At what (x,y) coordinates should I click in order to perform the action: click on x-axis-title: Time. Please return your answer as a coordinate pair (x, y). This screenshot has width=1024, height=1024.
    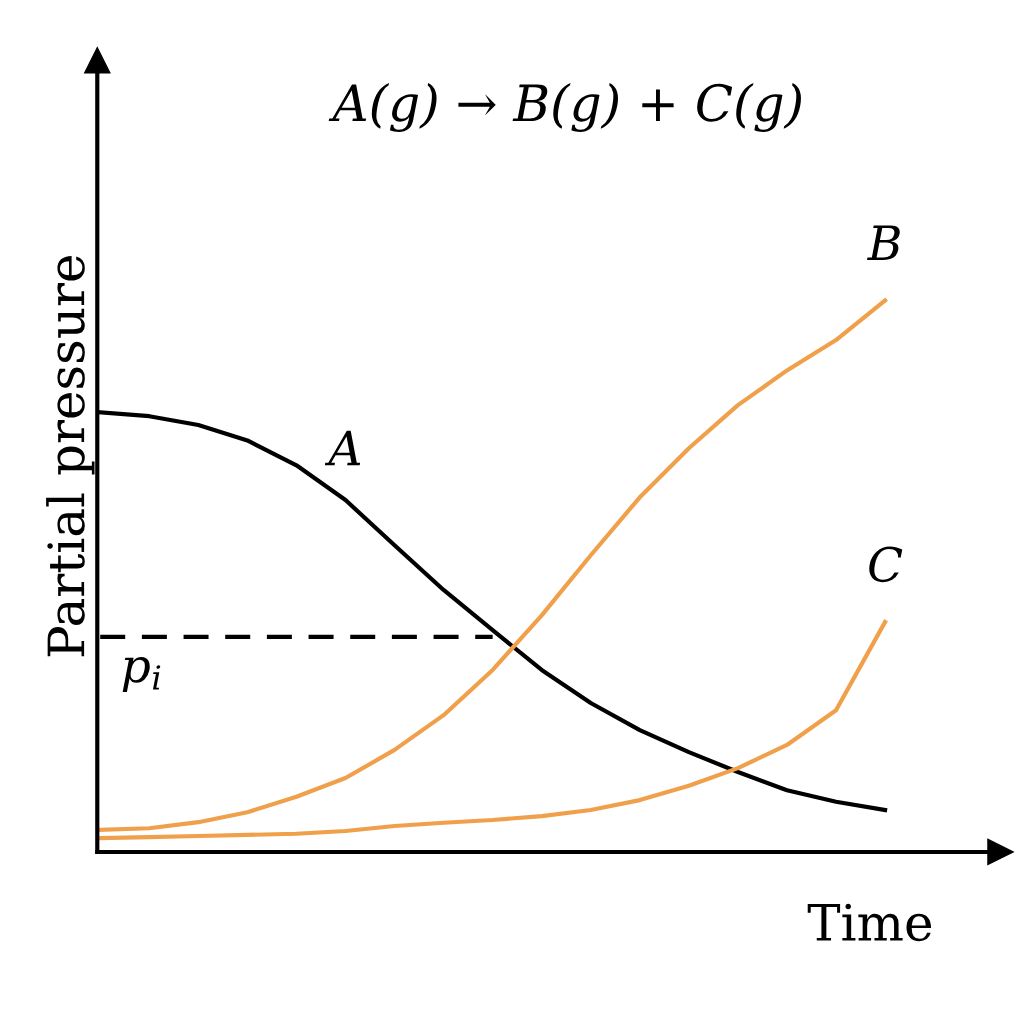
    Looking at the image, I should click on (869, 922).